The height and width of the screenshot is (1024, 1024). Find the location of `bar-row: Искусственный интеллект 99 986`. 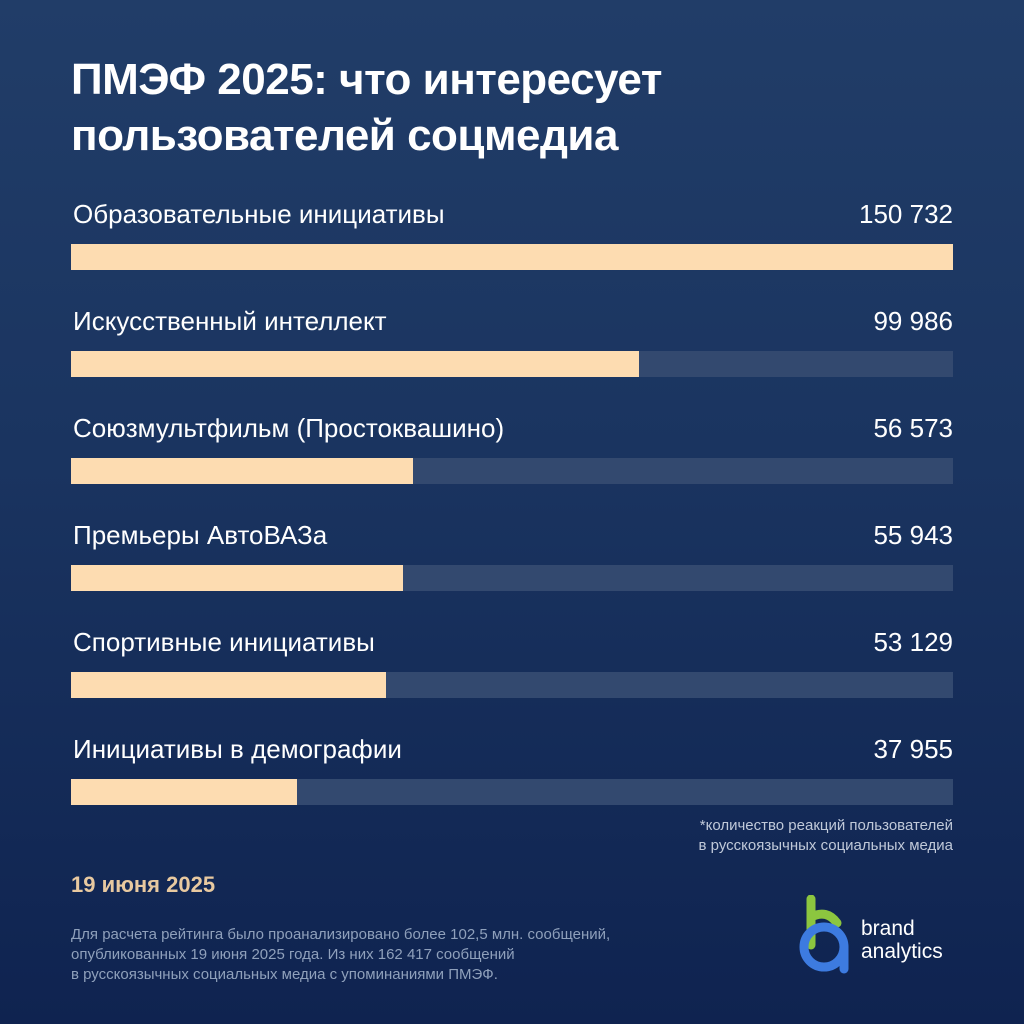

bar-row: Искусственный интеллект 99 986 is located at coordinates (512, 341).